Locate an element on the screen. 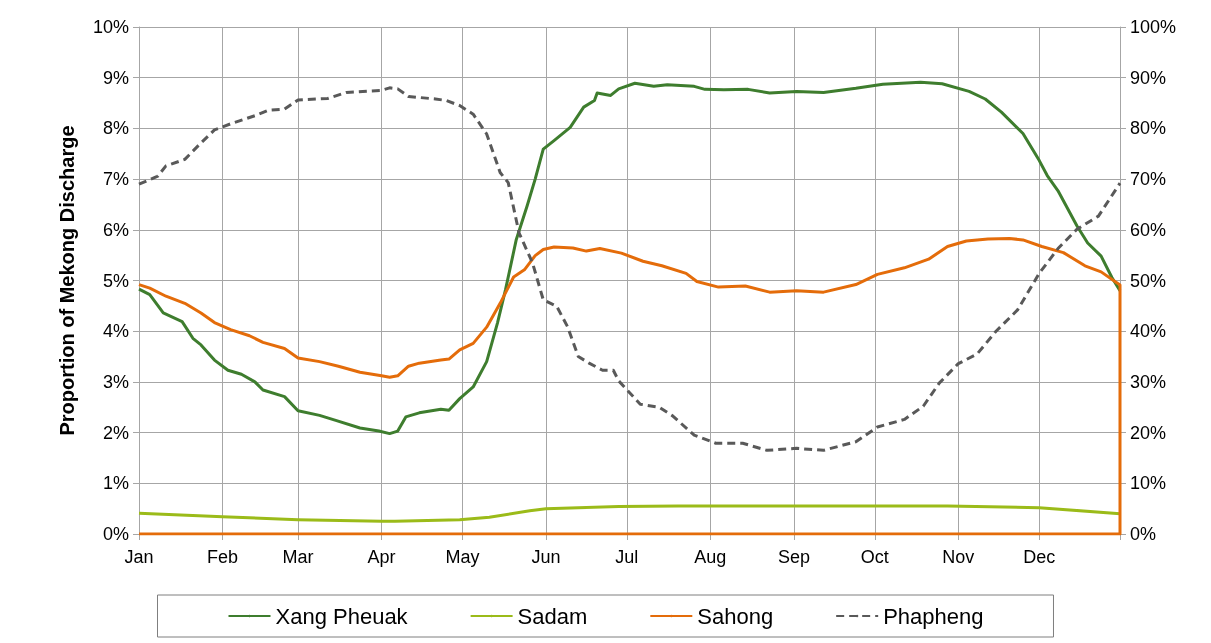  y-tick-label: 7% is located at coordinates (115, 179).